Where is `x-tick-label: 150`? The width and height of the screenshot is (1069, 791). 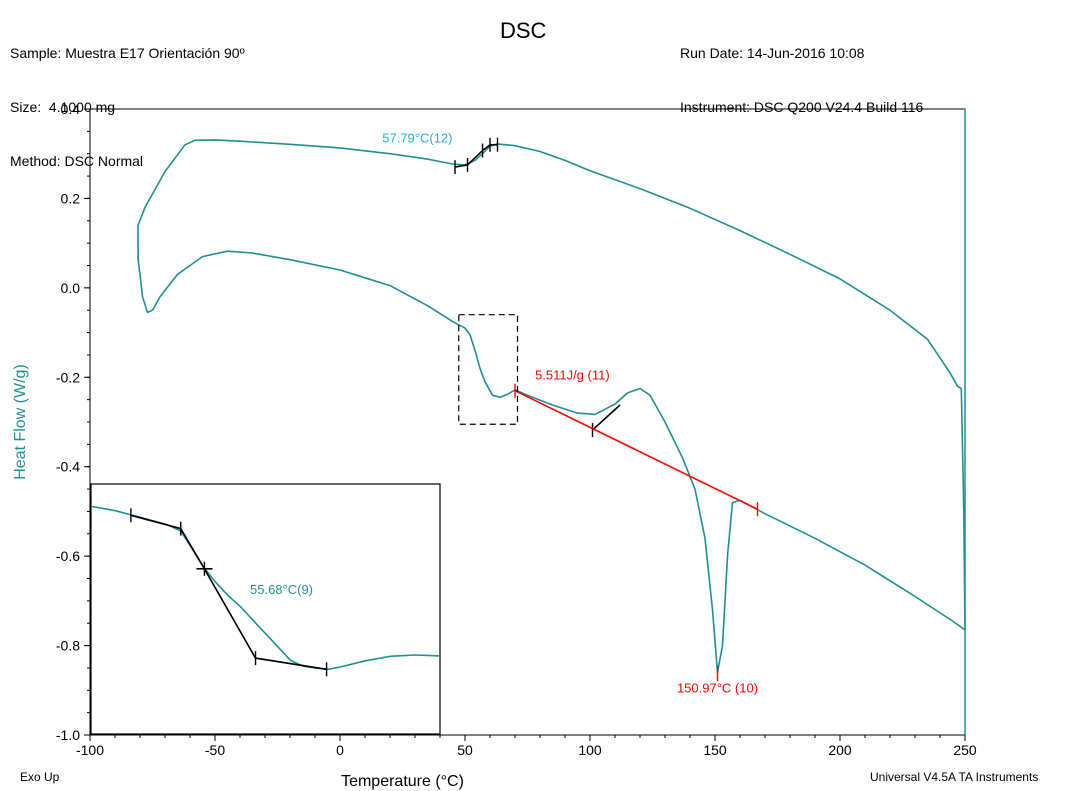
x-tick-label: 150 is located at coordinates (715, 750).